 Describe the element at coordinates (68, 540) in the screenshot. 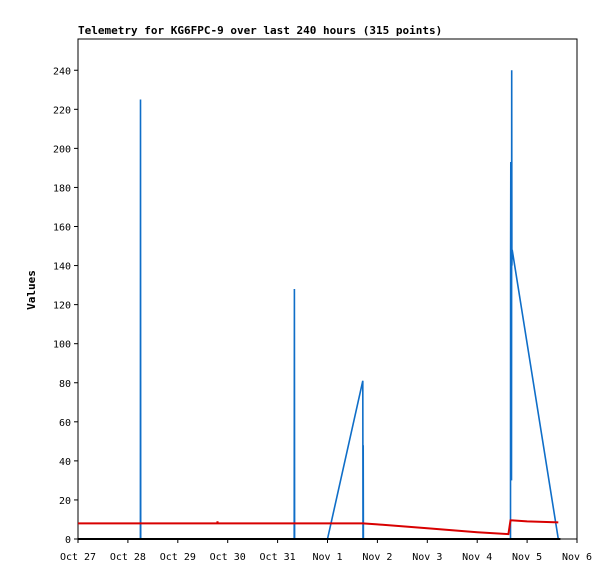

I see `y-tick-label: 0` at that location.